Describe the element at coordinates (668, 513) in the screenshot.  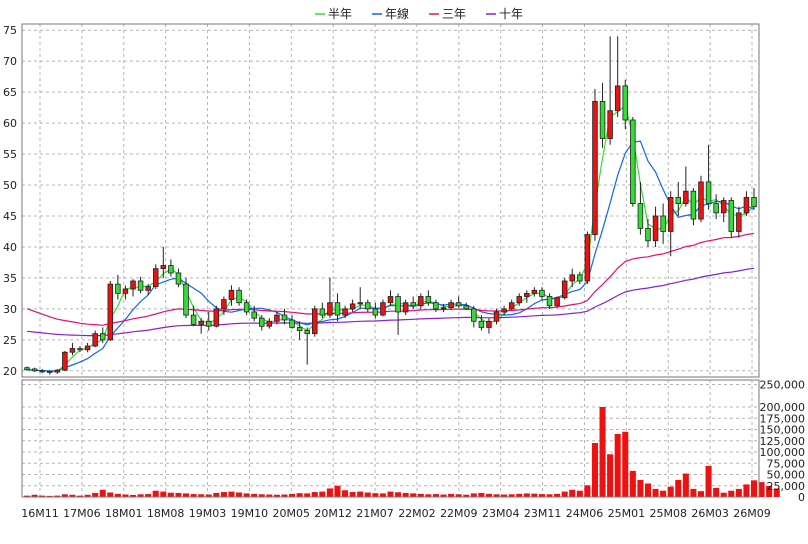
I see `x-tick-label: 25M08` at that location.